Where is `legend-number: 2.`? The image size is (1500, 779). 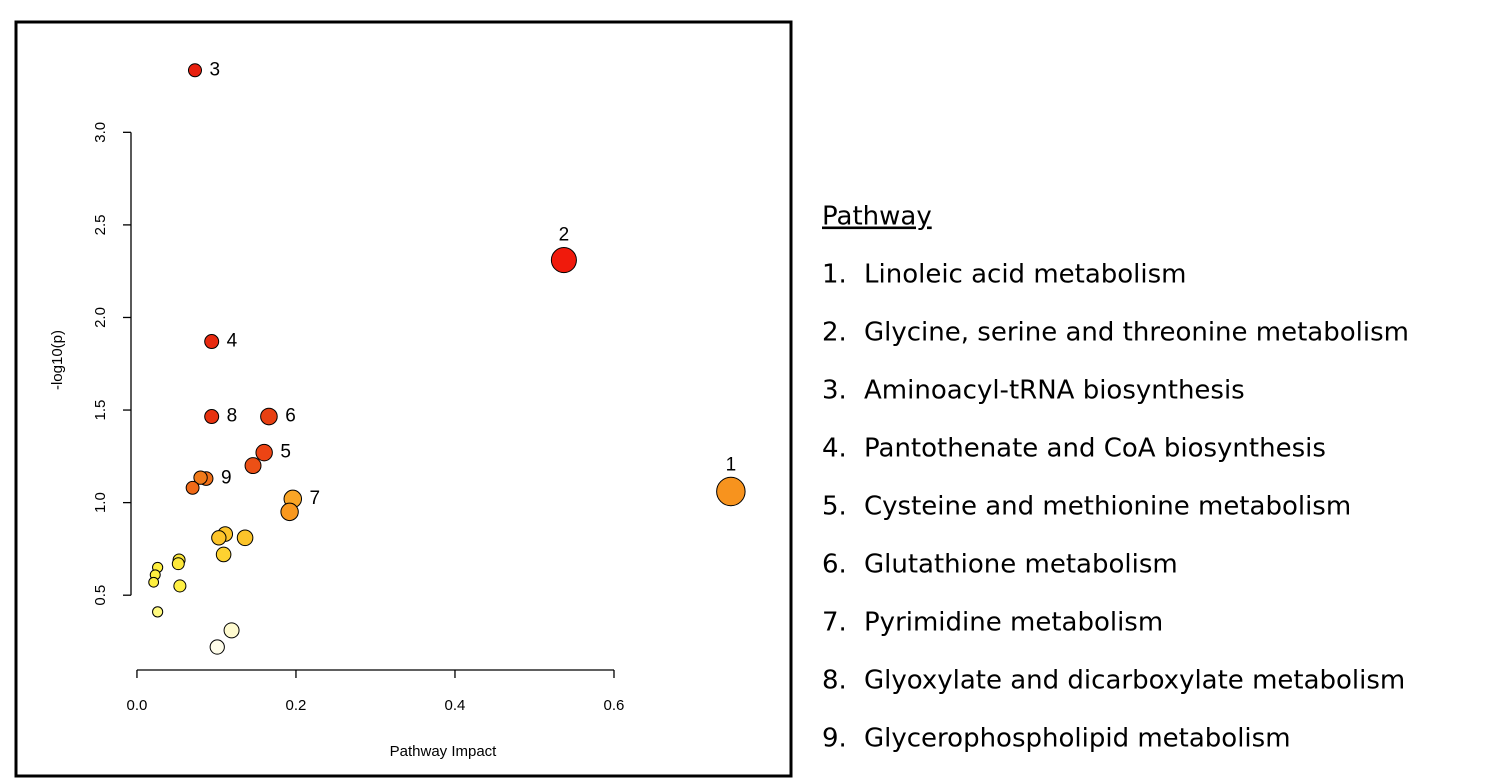
legend-number: 2. is located at coordinates (834, 333).